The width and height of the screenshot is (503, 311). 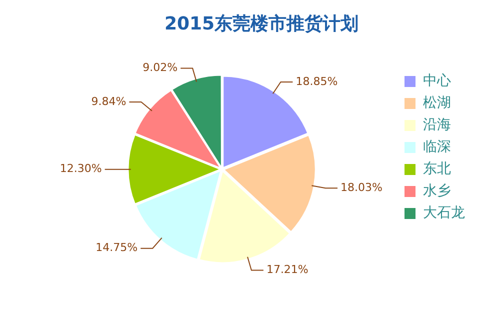 What do you see at coordinates (287, 269) in the screenshot?
I see `data-label: 17.21%` at bounding box center [287, 269].